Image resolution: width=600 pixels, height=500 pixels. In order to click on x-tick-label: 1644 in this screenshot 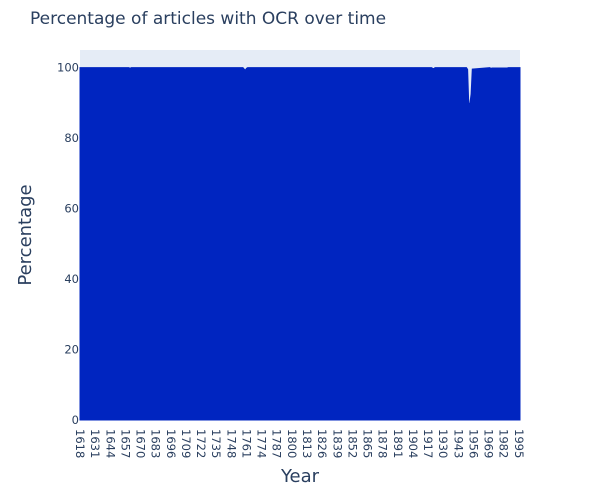, I will do `click(110, 443)`.